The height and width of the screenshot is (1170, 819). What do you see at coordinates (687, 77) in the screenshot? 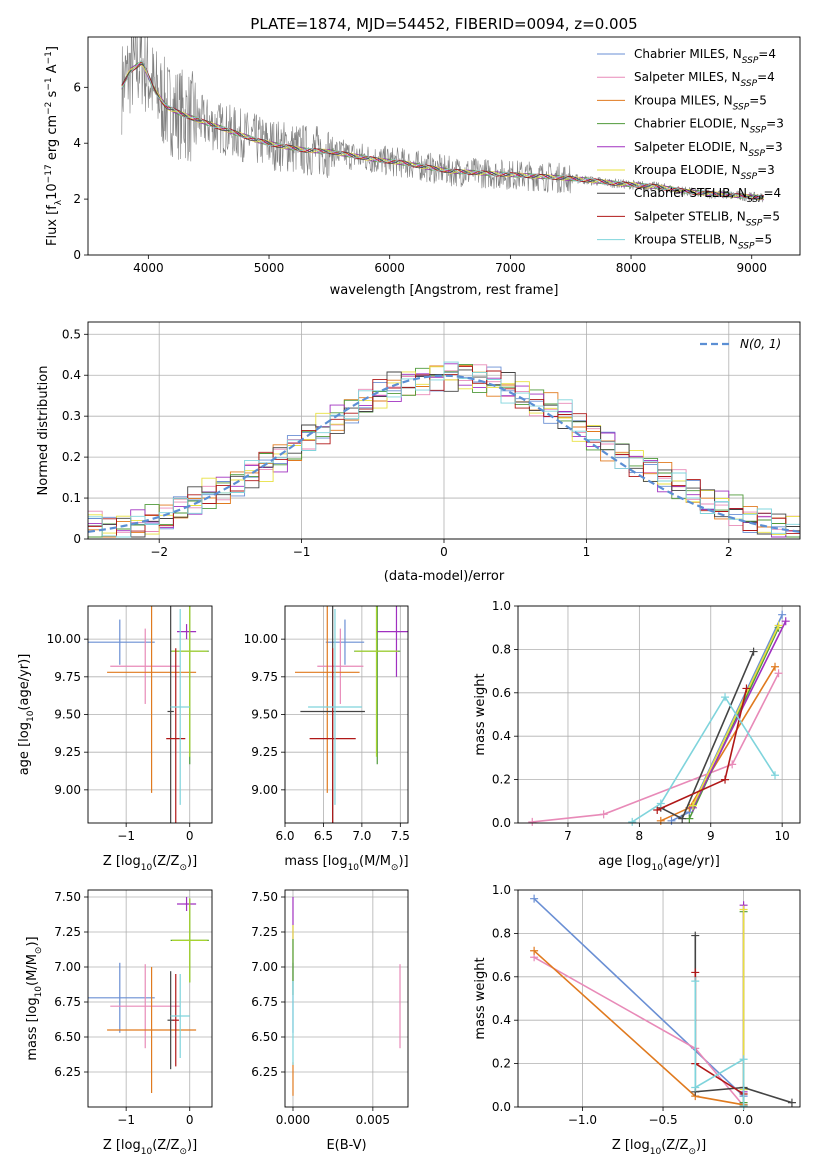
I see `legend-label-part: Salpeter MILES, N` at bounding box center [687, 77].